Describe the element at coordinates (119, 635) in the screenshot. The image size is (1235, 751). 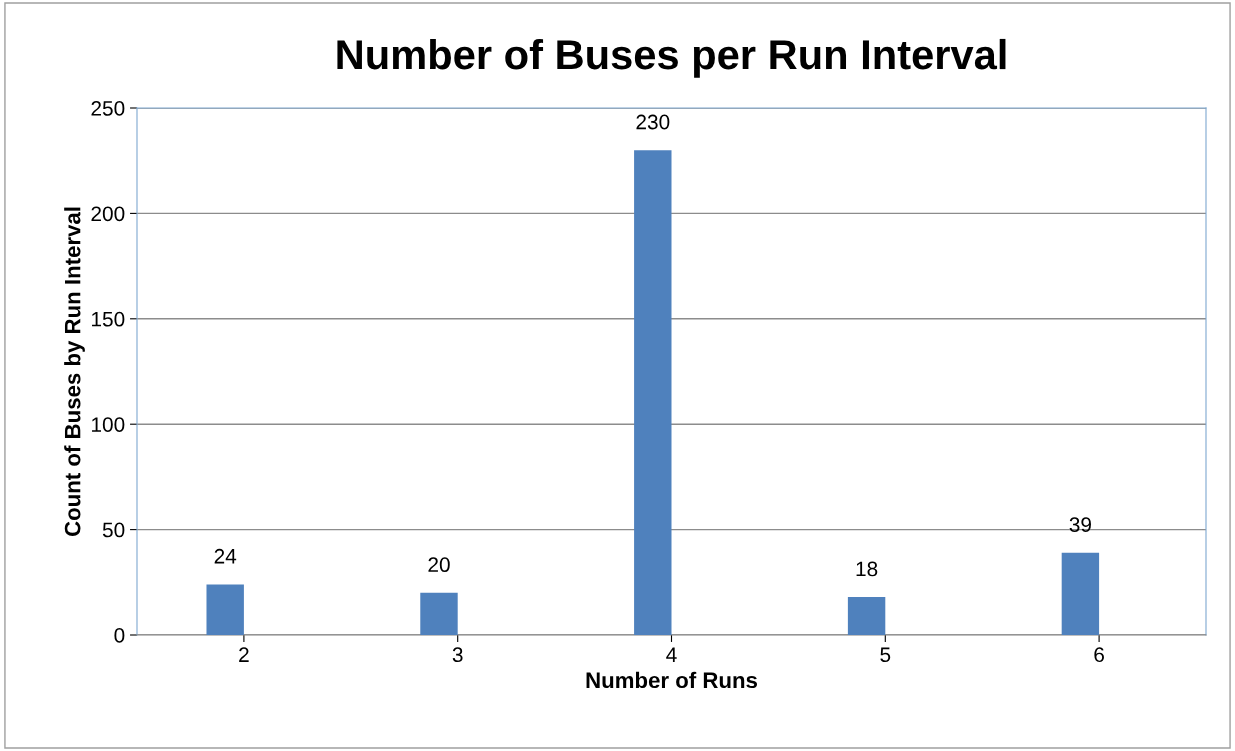
I see `y-tick-label: 0` at that location.